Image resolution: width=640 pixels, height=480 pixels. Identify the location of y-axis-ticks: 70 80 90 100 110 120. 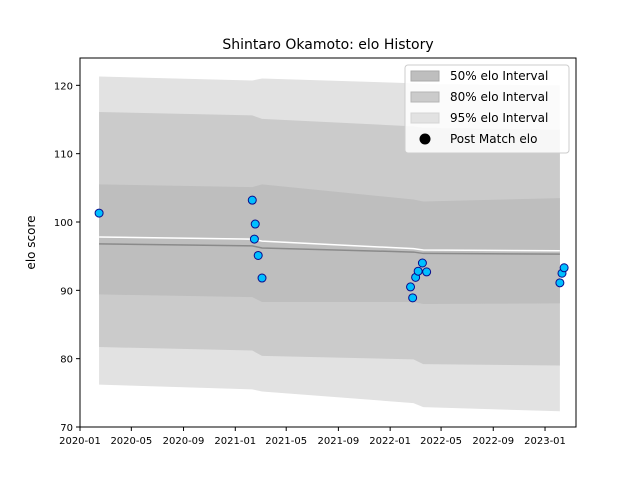
(67, 257).